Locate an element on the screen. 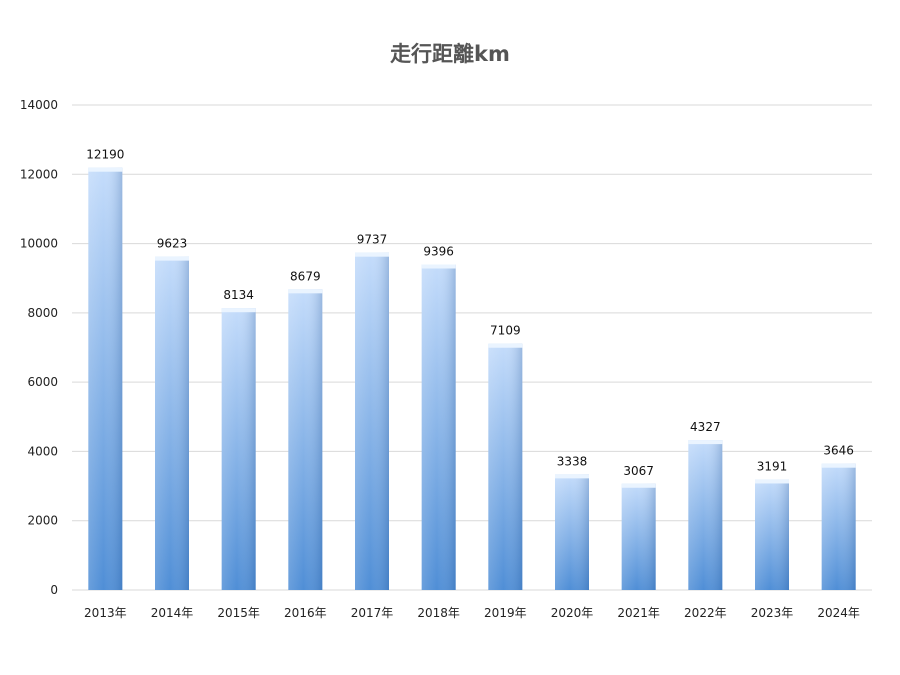 This screenshot has width=900, height=675. x-tick-label: 2018年 is located at coordinates (438, 613).